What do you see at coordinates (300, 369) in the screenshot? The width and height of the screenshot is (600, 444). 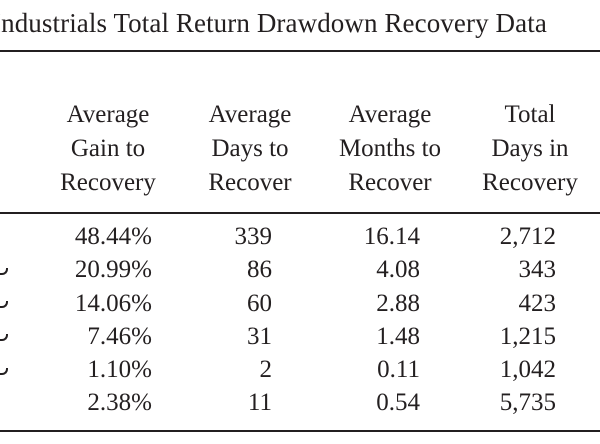 I see `table-row: 1.10% 2 0.11 1,042` at bounding box center [300, 369].